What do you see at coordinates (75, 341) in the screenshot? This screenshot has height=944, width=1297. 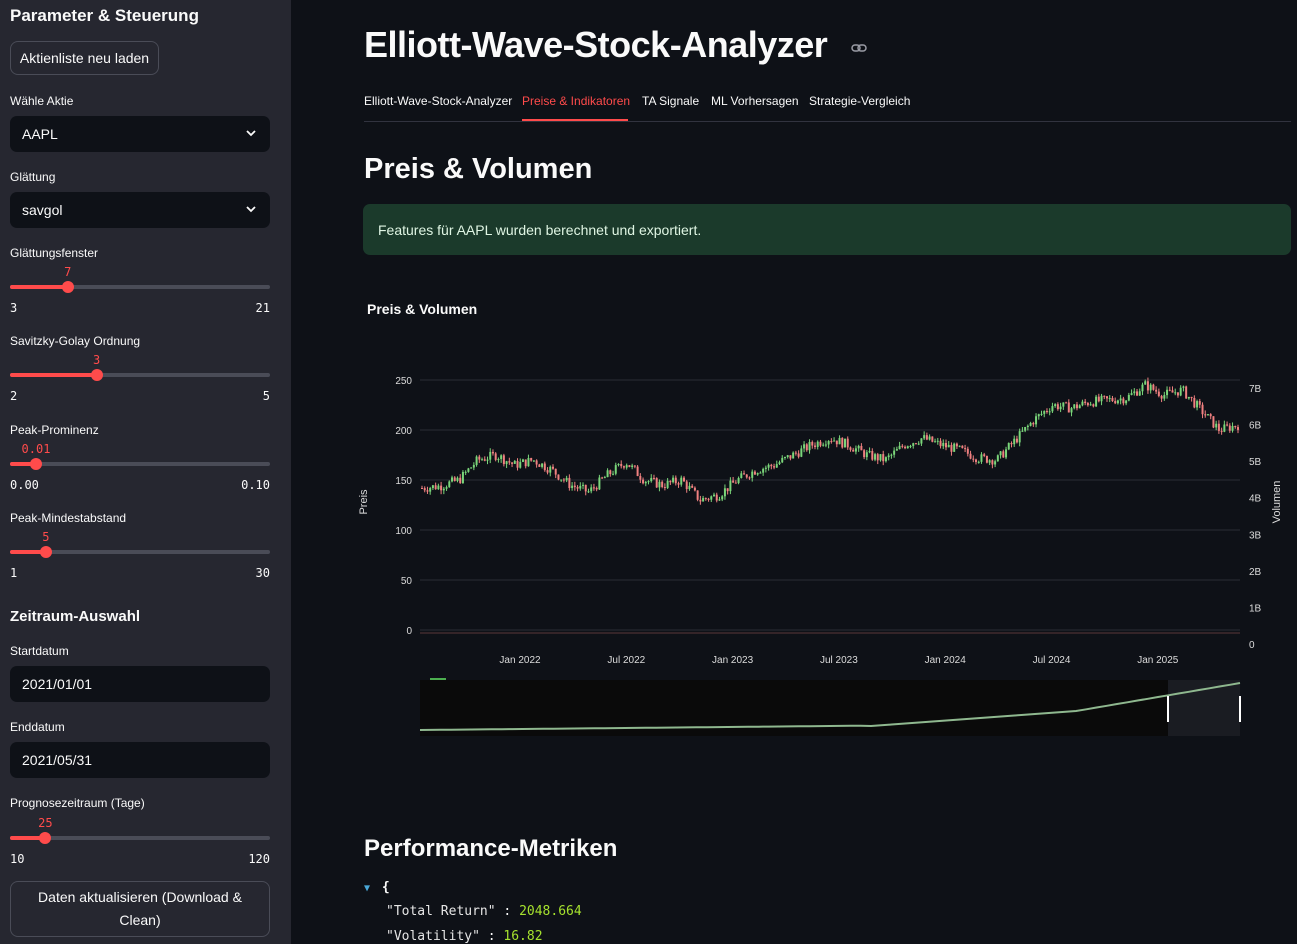 I see `order-slider-label: Savitzky-Golay Ordnung` at bounding box center [75, 341].